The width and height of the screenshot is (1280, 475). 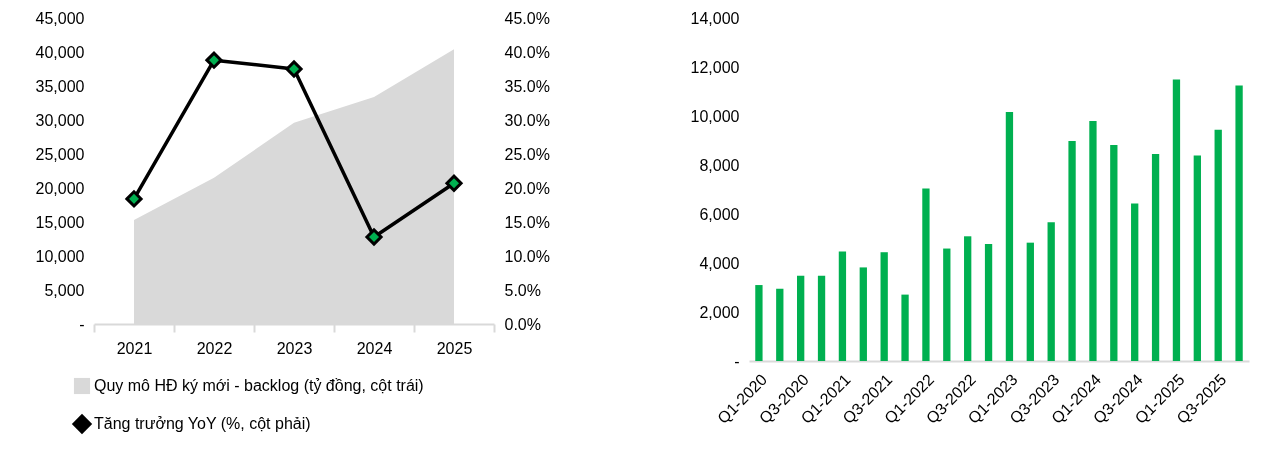 I want to click on y-tick-label: 20,000, so click(x=60, y=188).